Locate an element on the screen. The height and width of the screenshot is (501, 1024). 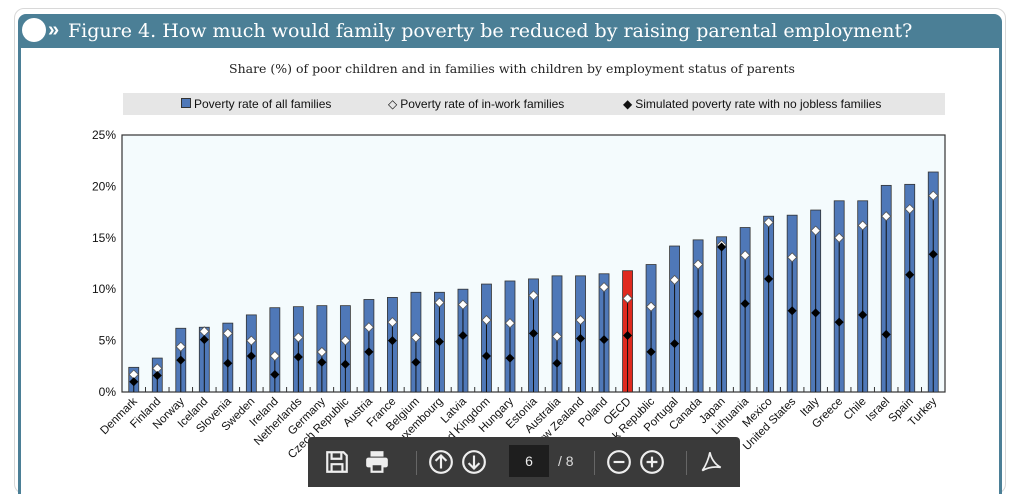
oecd-logo-icon is located at coordinates (34, 30).